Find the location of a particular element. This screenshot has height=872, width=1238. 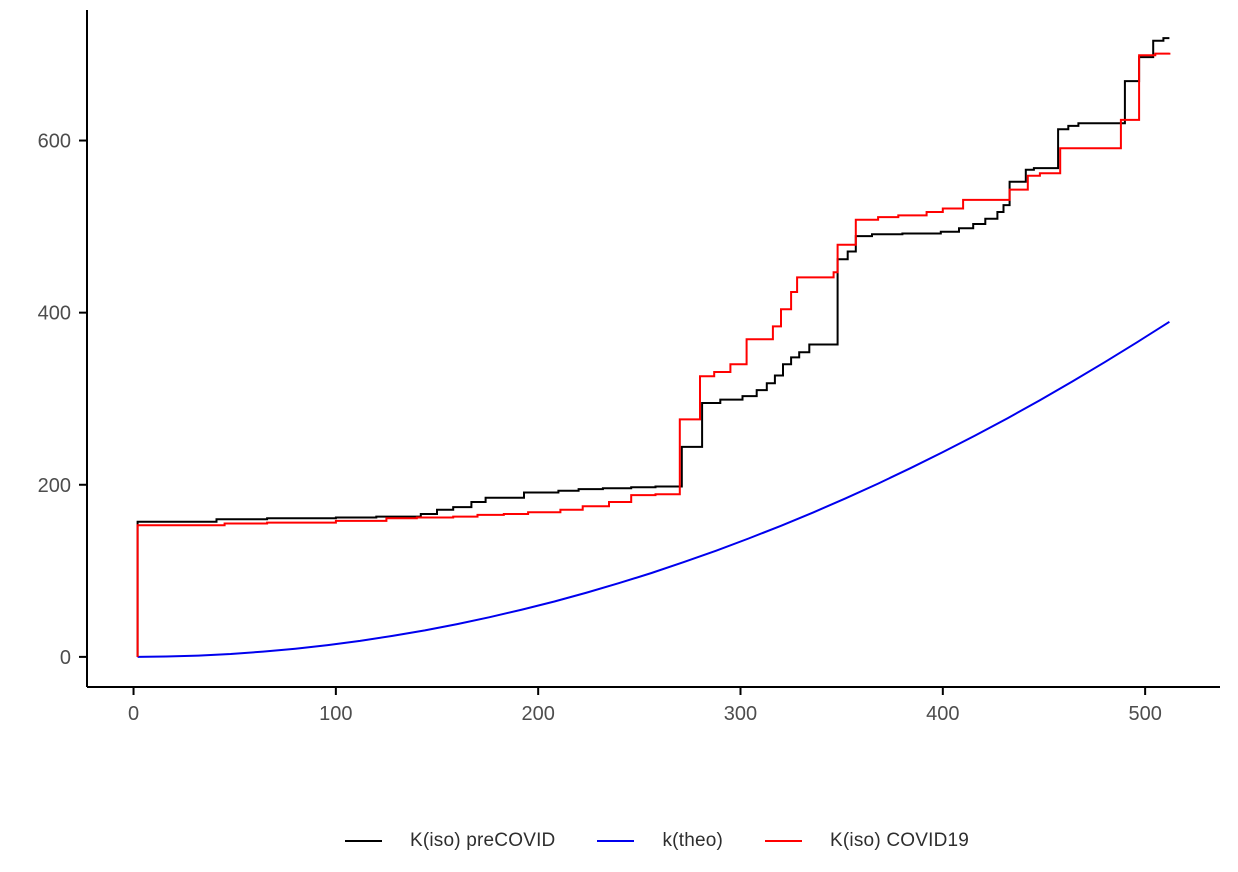

legend-line-swatch-blue is located at coordinates (616, 841).